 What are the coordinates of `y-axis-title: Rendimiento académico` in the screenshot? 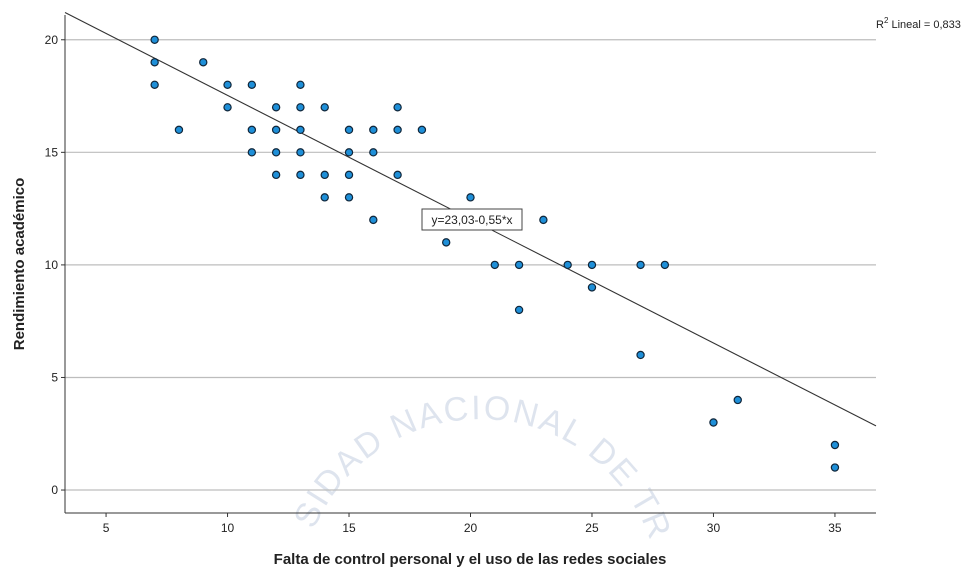 It's located at (19, 264).